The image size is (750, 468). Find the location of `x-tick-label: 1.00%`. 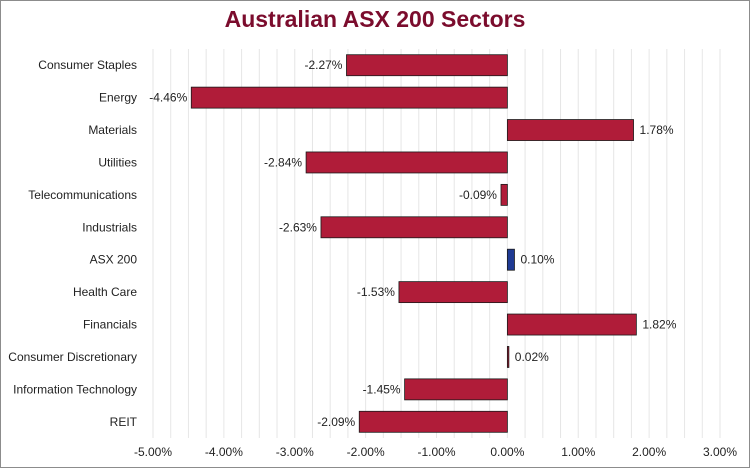

x-tick-label: 1.00% is located at coordinates (578, 452).